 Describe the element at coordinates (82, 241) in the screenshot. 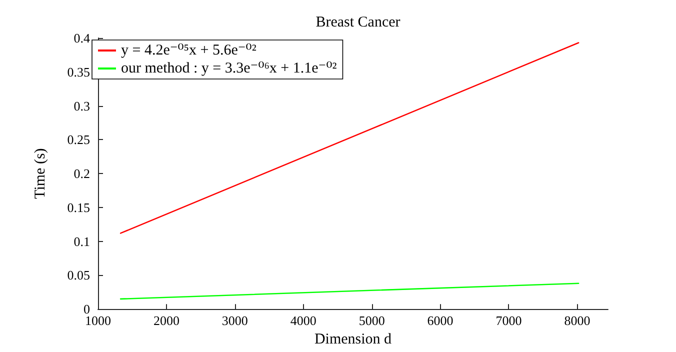

I see `y-tick-label: 0.1` at that location.